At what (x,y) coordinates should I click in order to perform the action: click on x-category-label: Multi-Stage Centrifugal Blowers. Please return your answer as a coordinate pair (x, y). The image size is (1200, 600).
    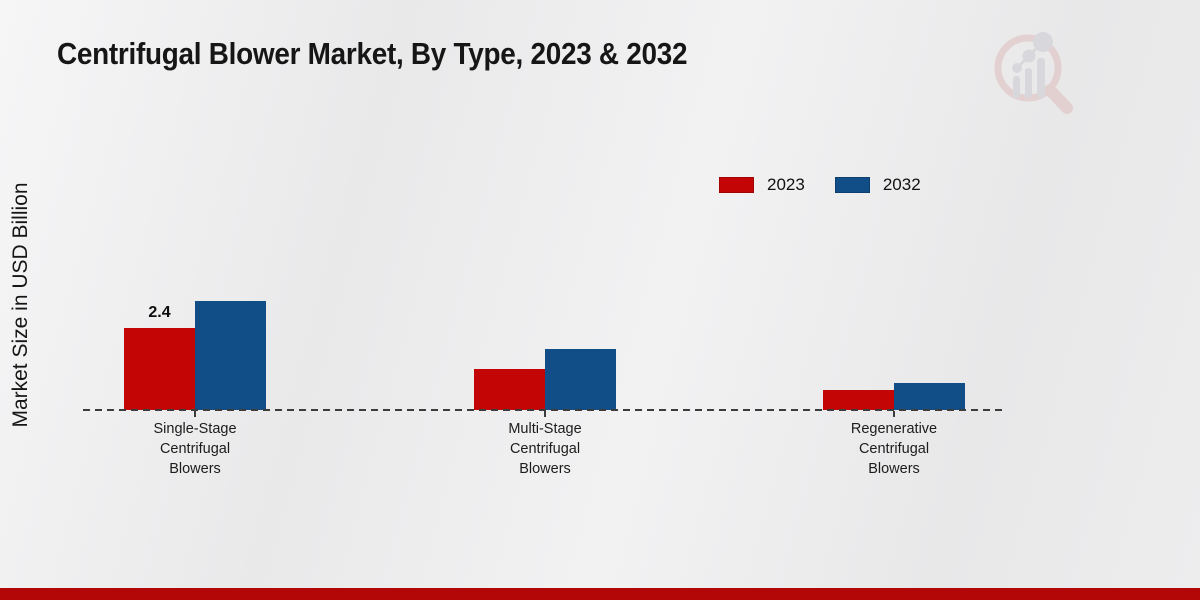
    Looking at the image, I should click on (545, 449).